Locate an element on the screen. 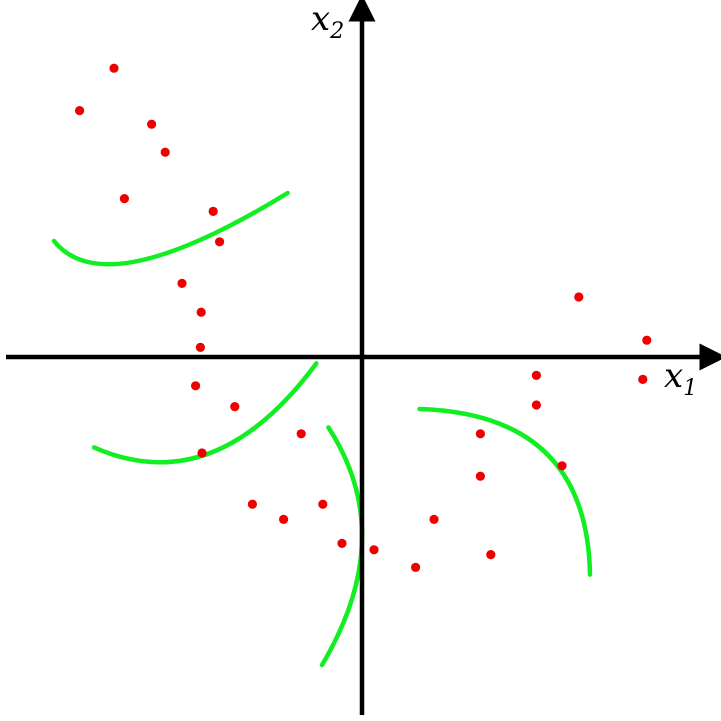 The height and width of the screenshot is (721, 721). x2-label-subscript: 2 is located at coordinates (336, 31).